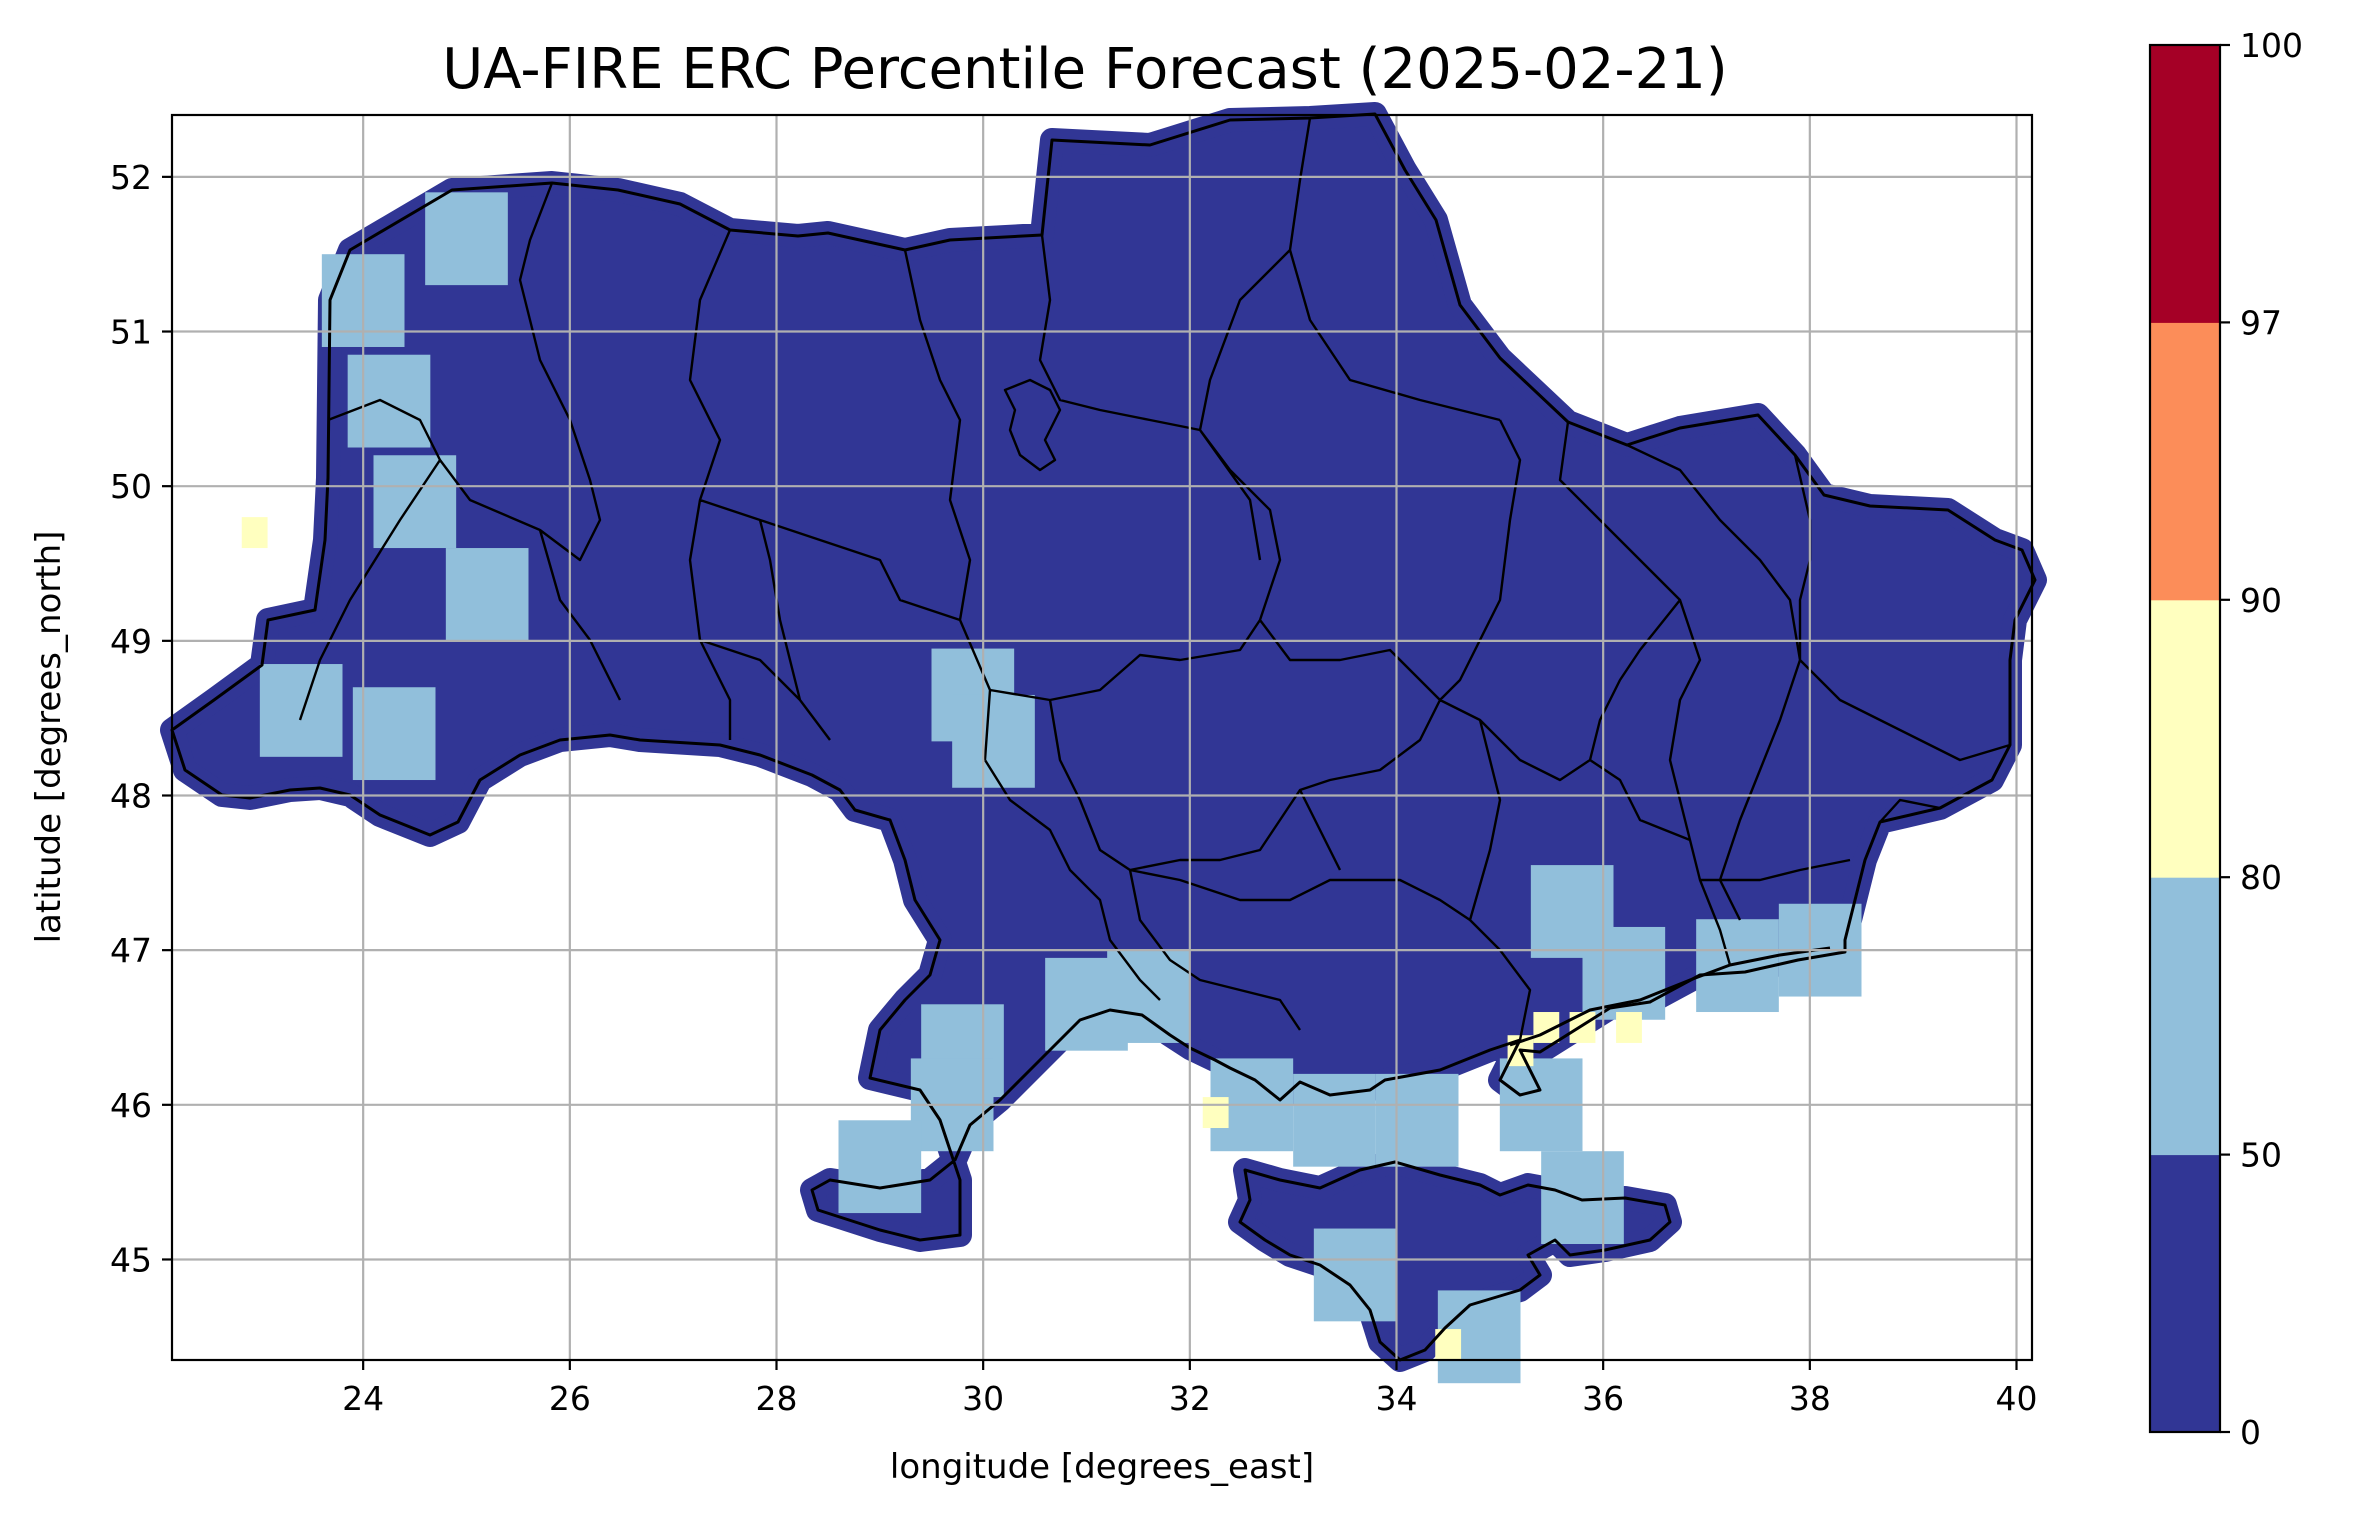  I want to click on colorbar-tick-label: 97, so click(2261, 322).